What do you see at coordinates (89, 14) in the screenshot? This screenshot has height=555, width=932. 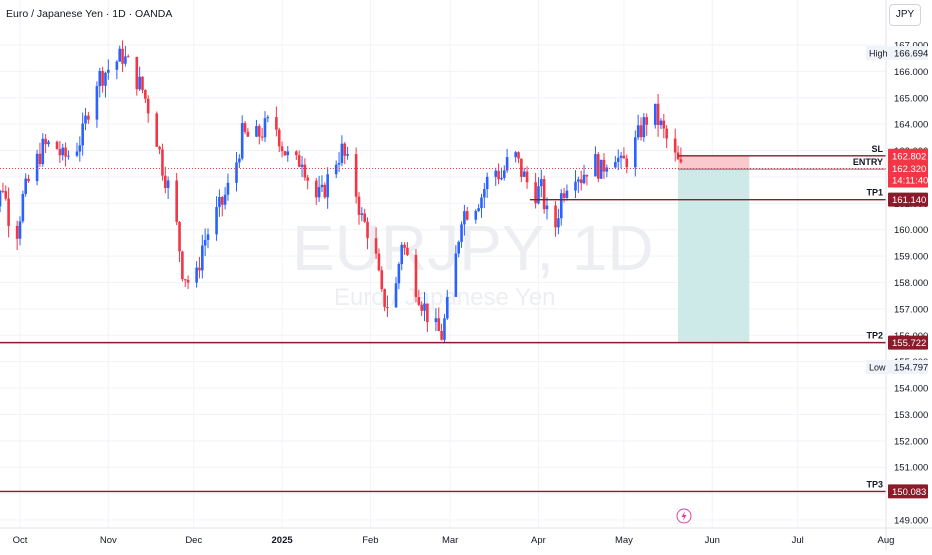 I see `symbol-title: Euro / Japanese Yen · 1D · OANDA` at bounding box center [89, 14].